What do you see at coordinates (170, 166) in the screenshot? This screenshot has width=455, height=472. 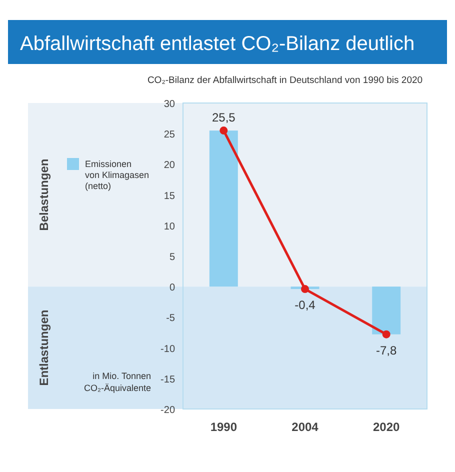 I see `y-tick-label: 20` at bounding box center [170, 166].